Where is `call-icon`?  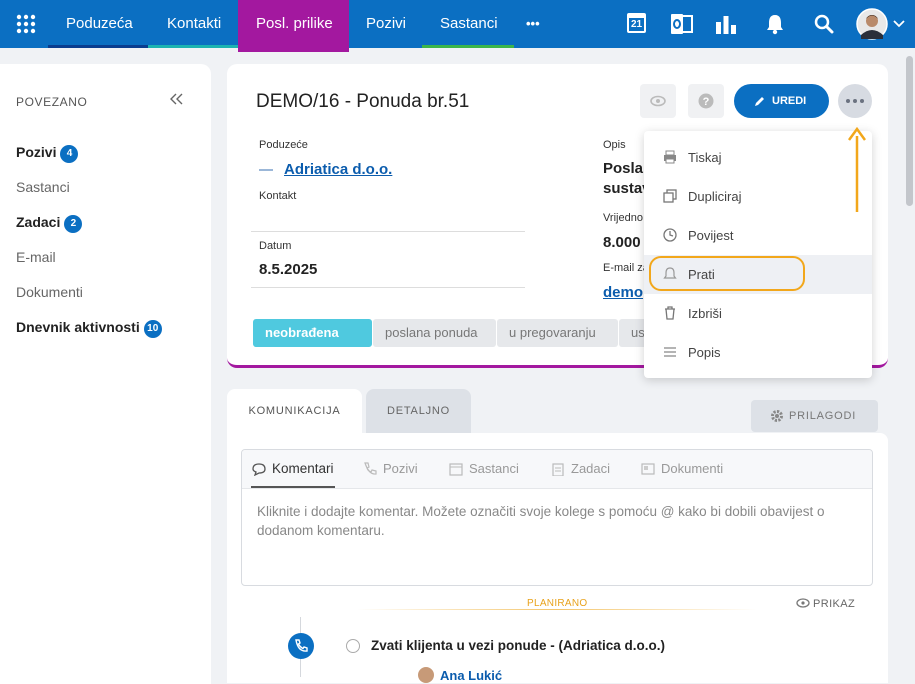 call-icon is located at coordinates (301, 646).